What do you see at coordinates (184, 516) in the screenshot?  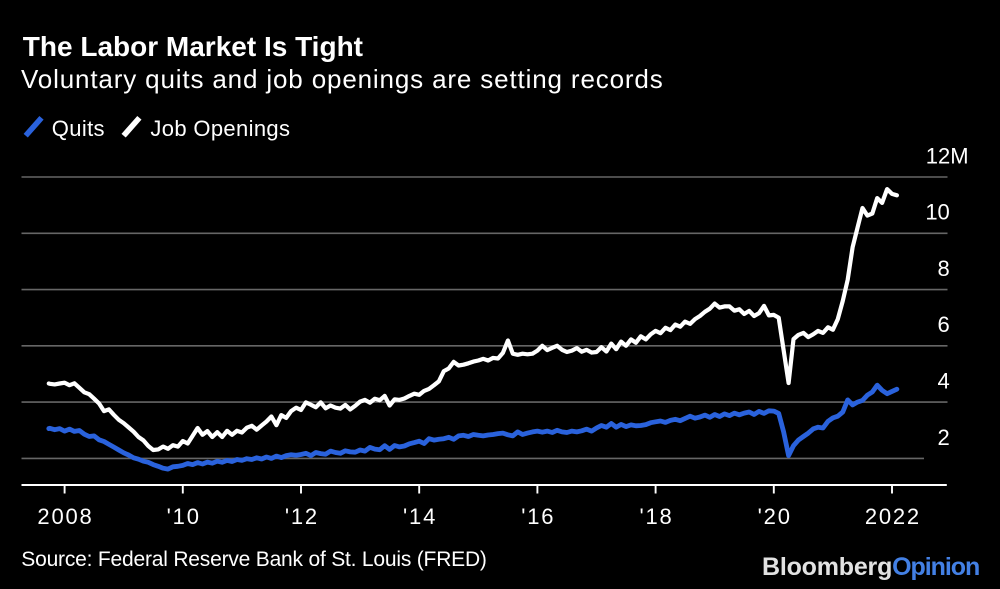 I see `svg-text: '10` at bounding box center [184, 516].